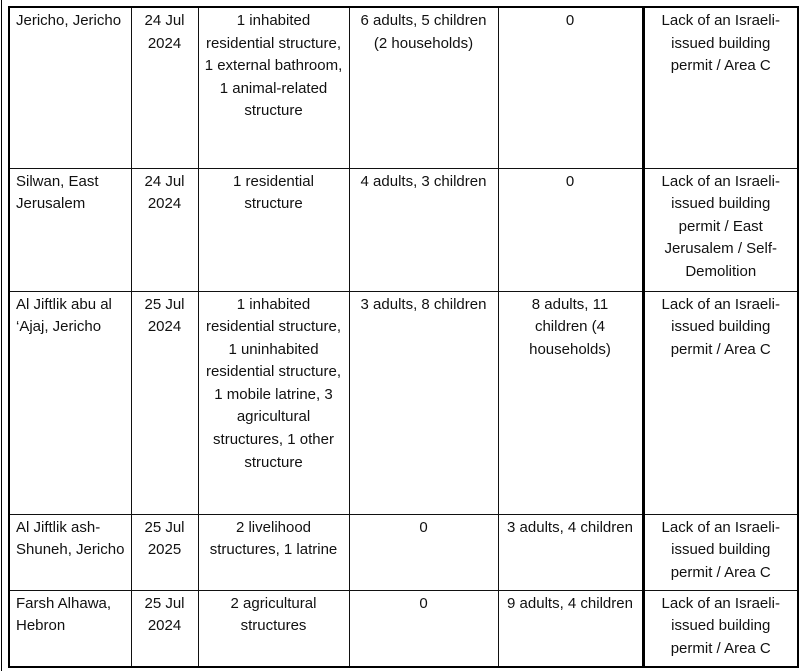 This screenshot has height=671, width=800. Describe the element at coordinates (571, 552) in the screenshot. I see `affected-cell: 3 adults, 4 children` at that location.